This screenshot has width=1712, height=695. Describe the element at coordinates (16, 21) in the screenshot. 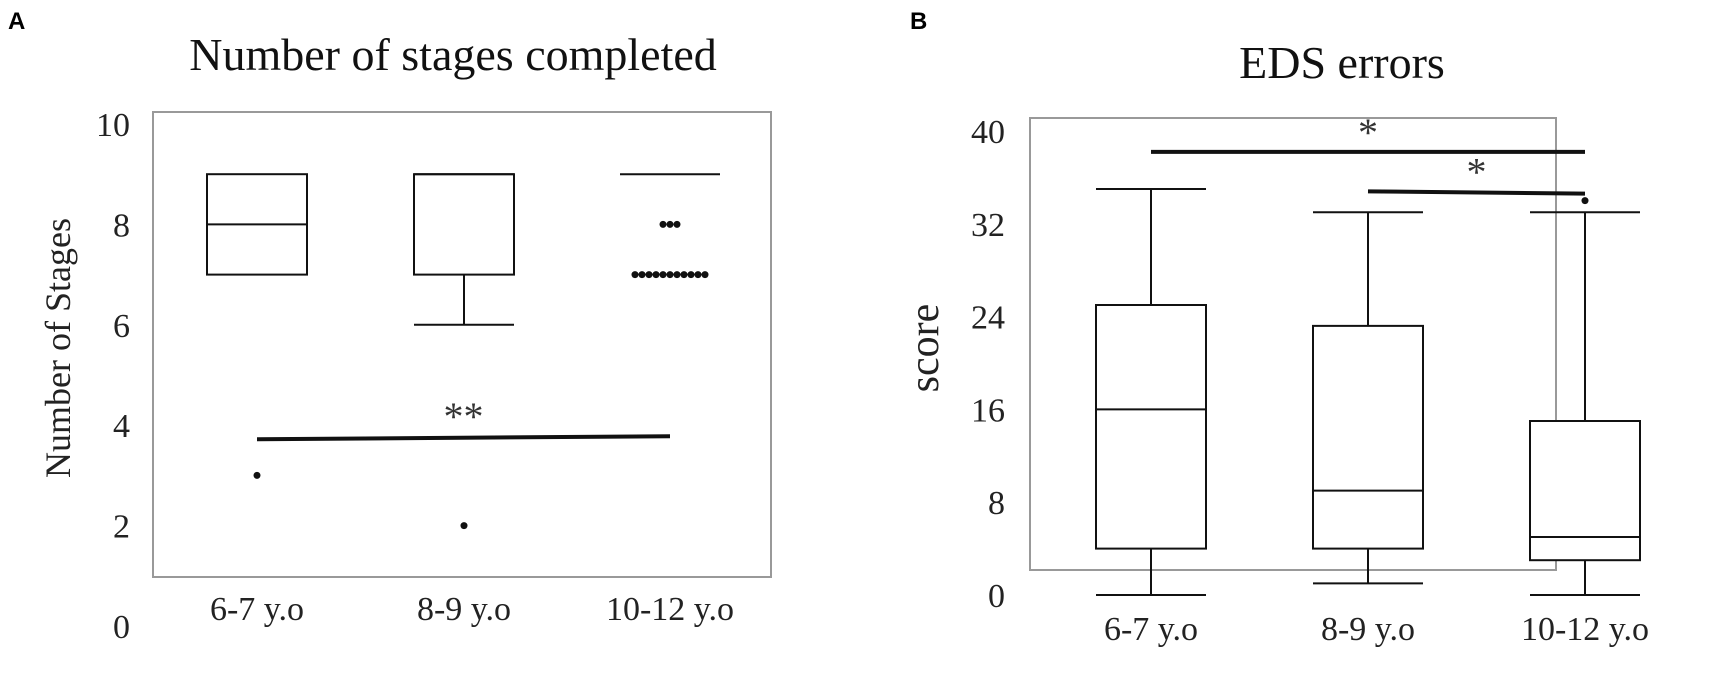

I see `panel-letter: A` at that location.